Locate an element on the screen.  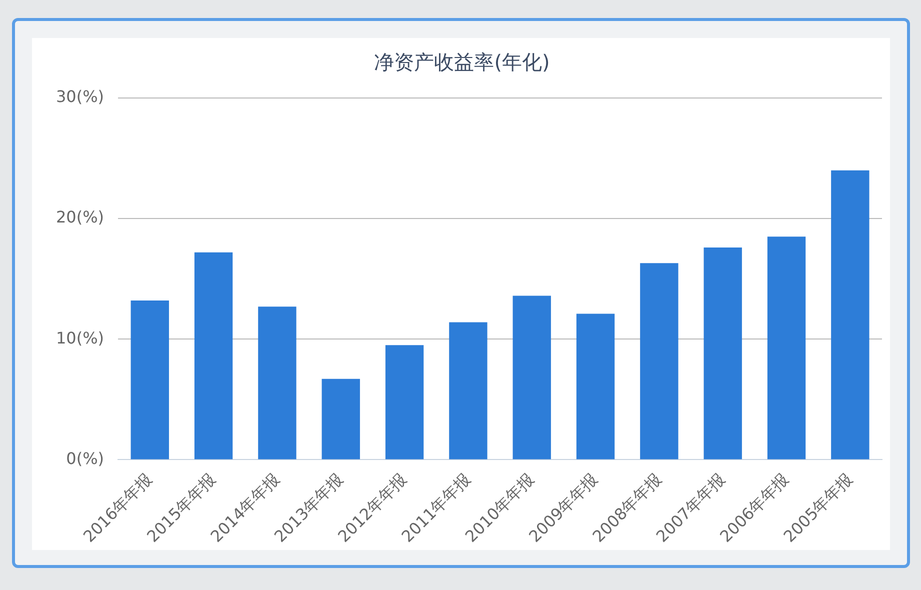
y-tick-label: 0(%) is located at coordinates (85, 458).